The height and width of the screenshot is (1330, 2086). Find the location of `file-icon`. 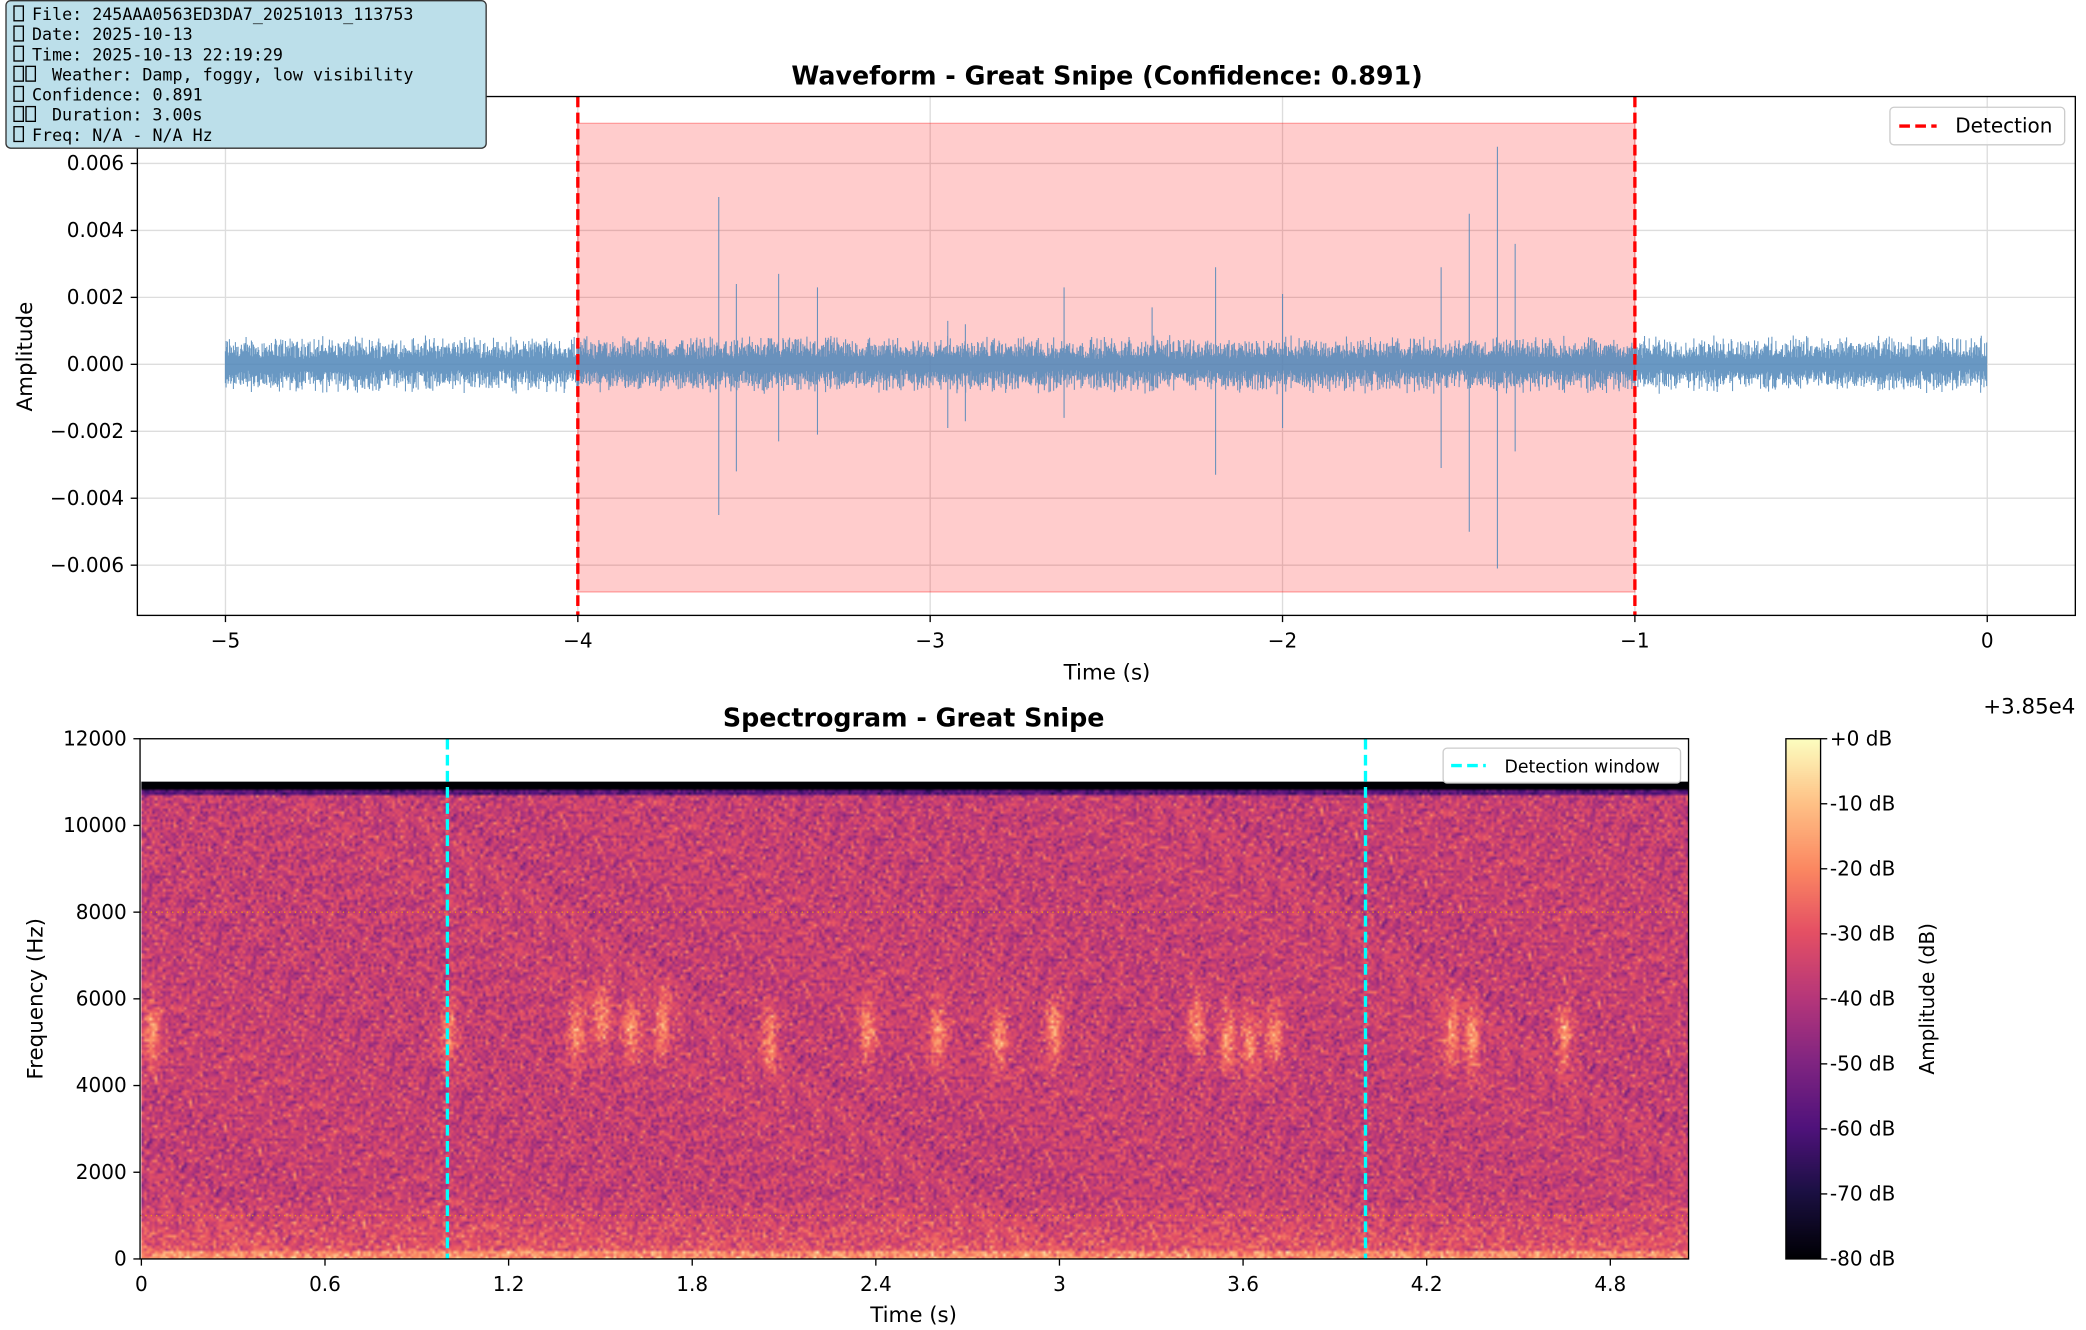

file-icon is located at coordinates (19, 13).